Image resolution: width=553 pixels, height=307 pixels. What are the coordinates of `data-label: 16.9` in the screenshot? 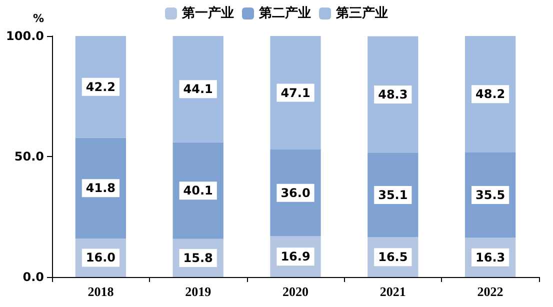 It's located at (295, 257).